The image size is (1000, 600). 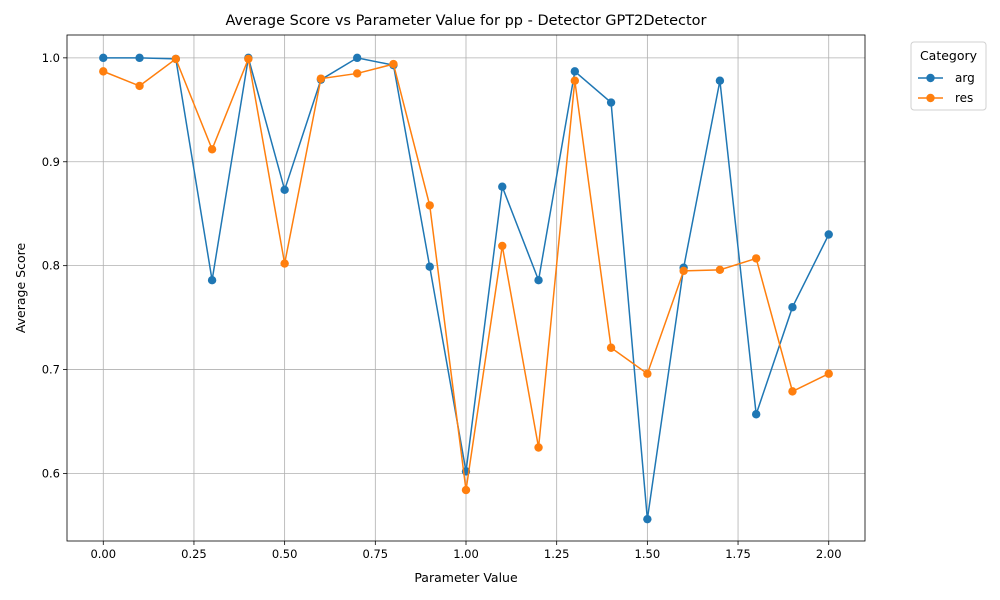 I want to click on legend-marker-res, so click(x=930, y=98).